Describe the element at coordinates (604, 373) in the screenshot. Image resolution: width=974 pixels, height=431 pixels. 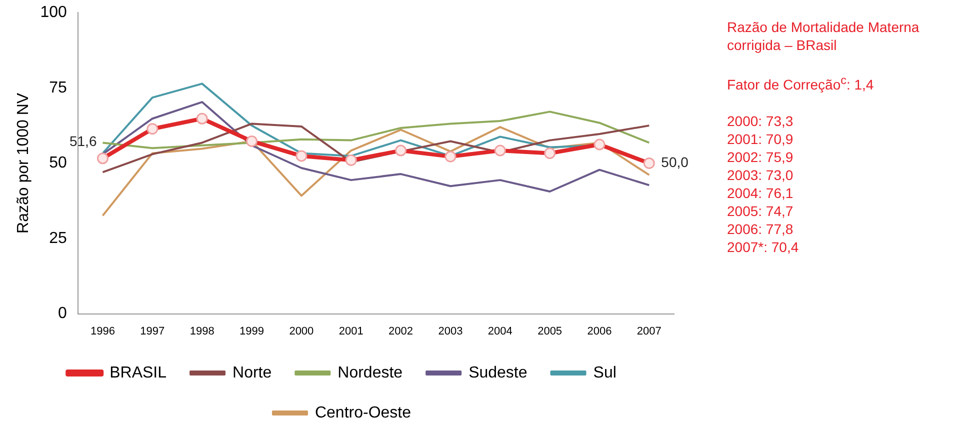
I see `legend-label: Sul` at that location.